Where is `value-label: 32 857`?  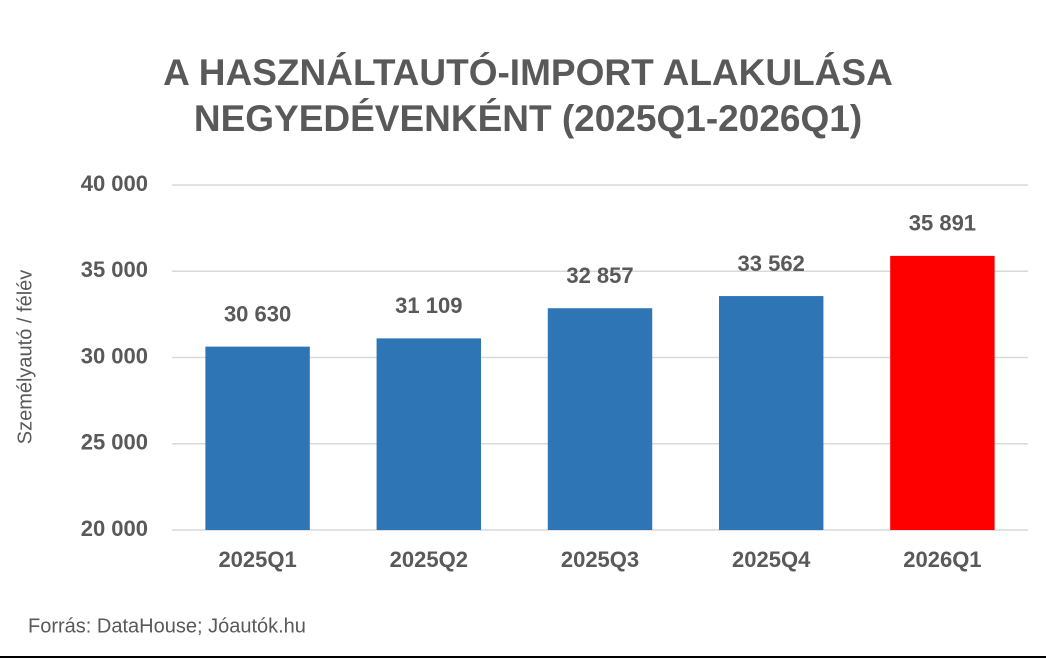 value-label: 32 857 is located at coordinates (599, 275).